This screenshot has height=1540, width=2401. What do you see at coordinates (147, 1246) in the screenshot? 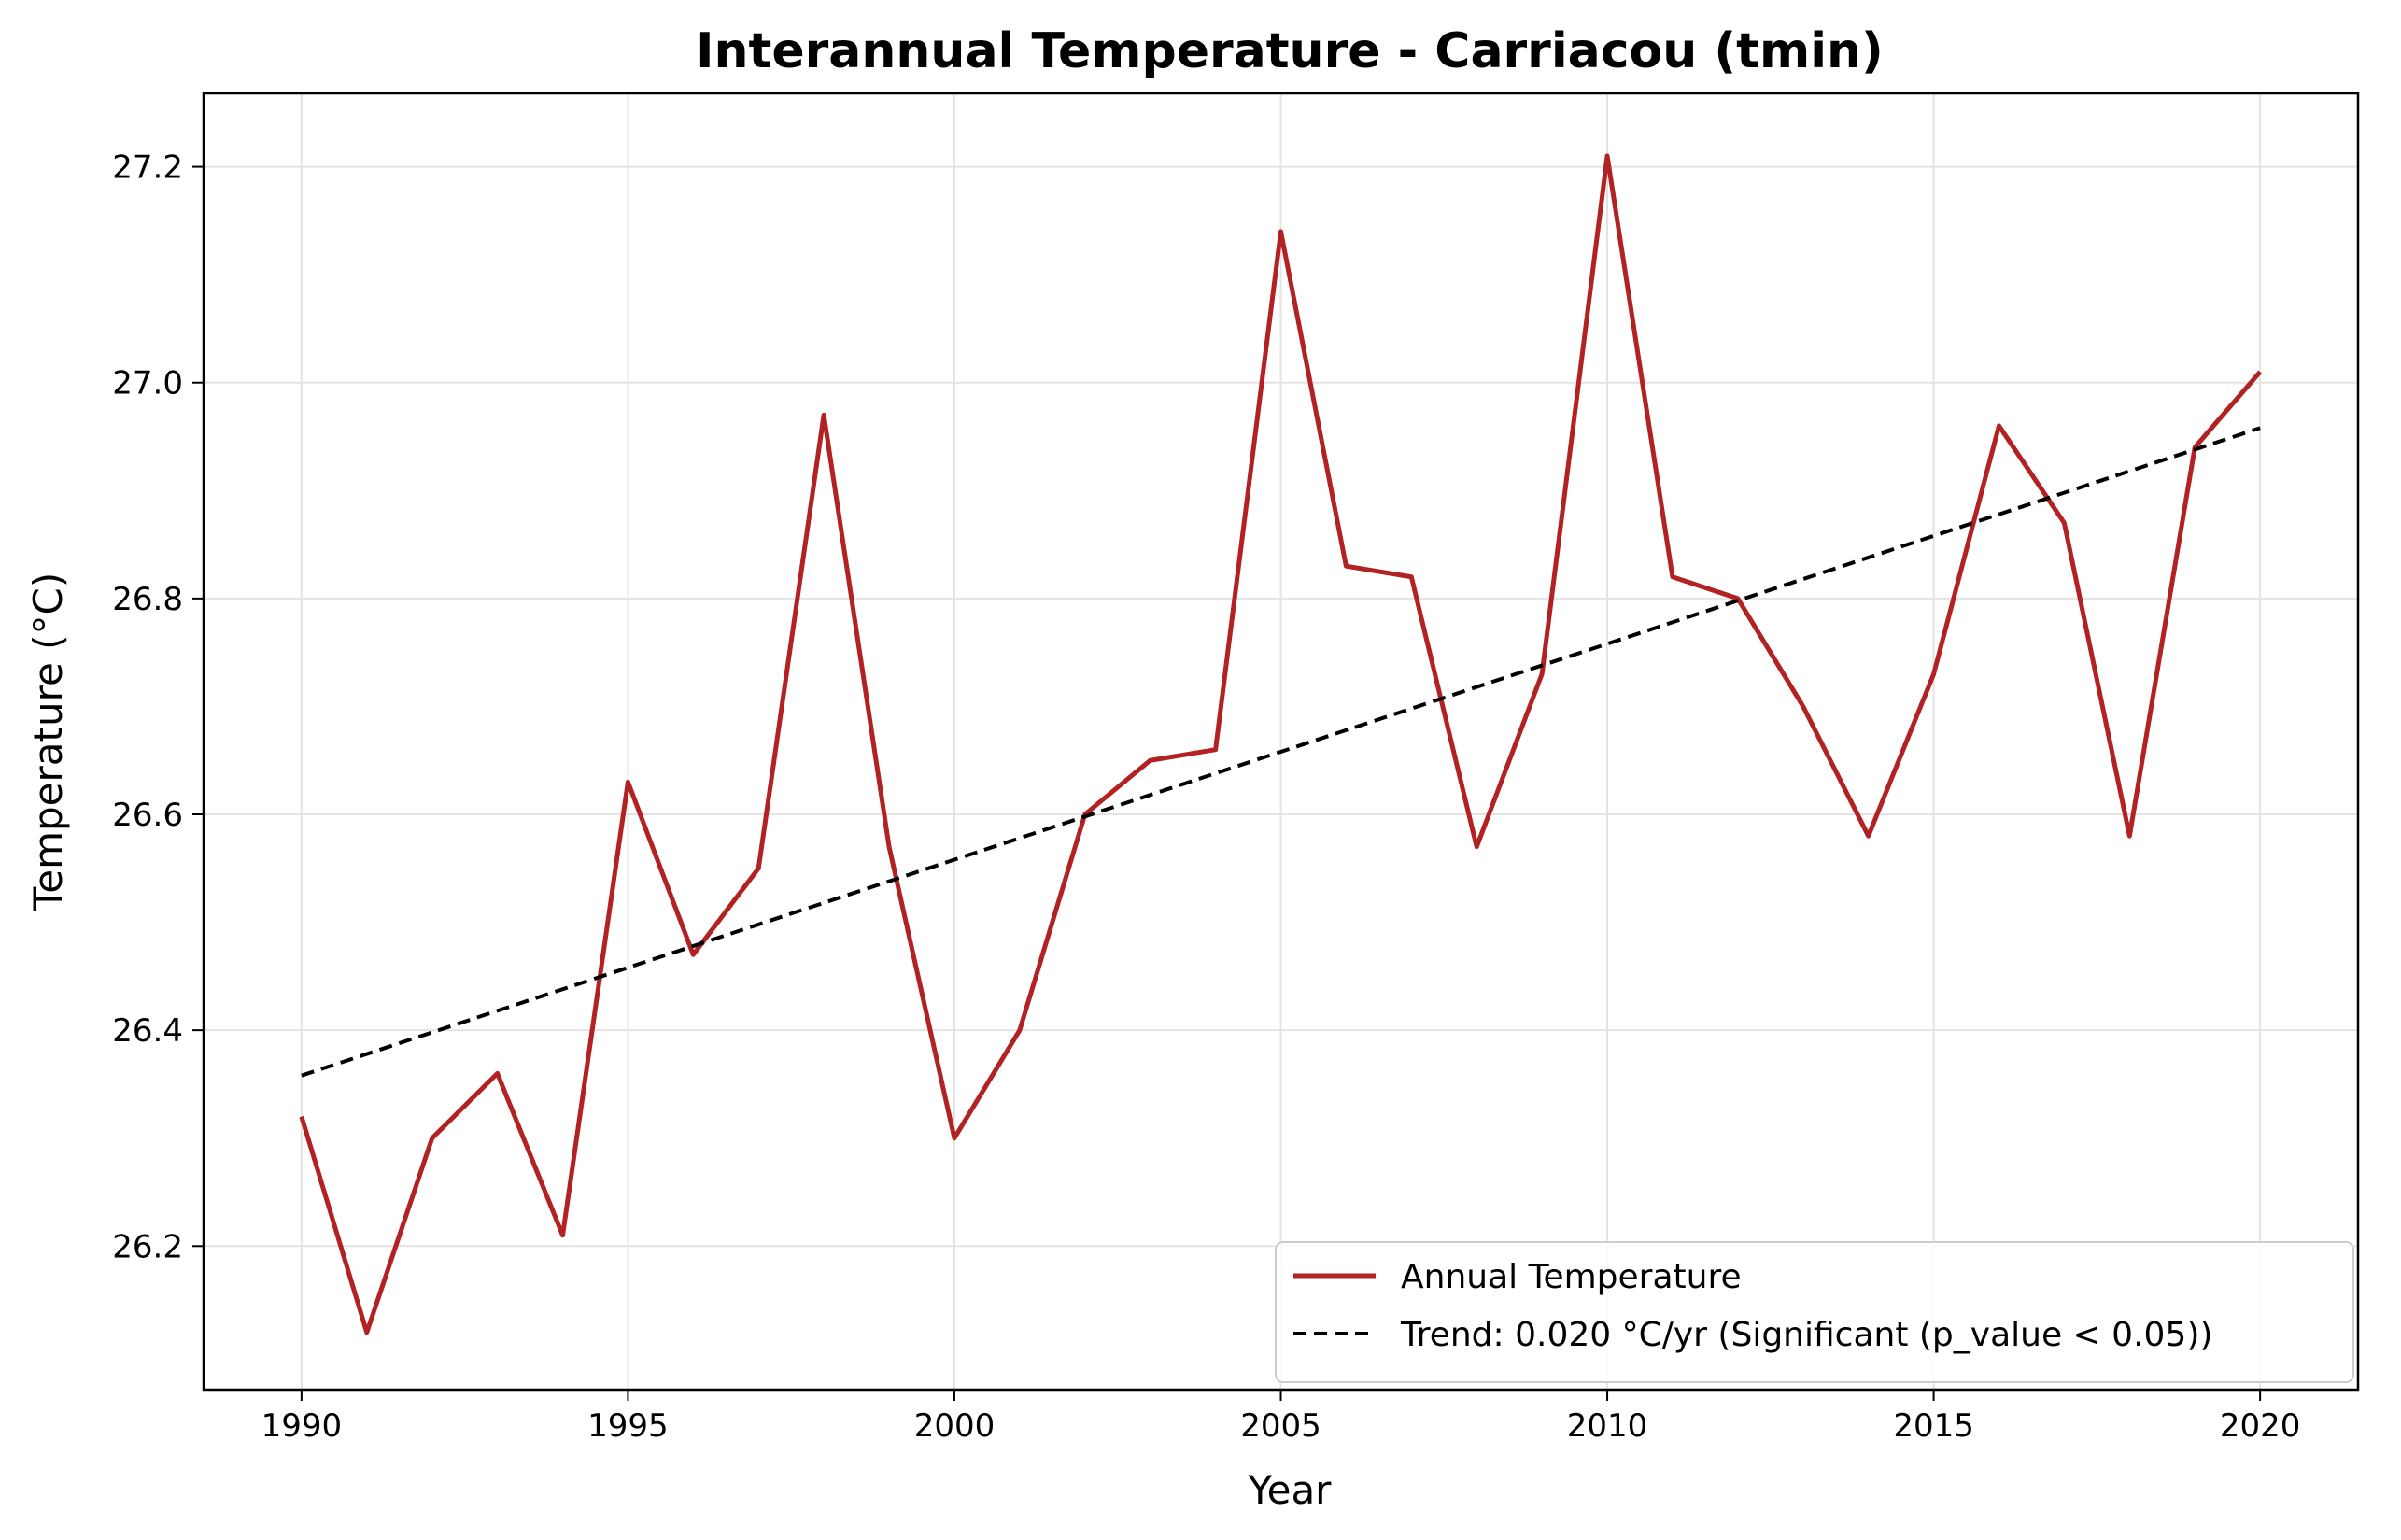
I see `y-tick-label: 26.2` at bounding box center [147, 1246].